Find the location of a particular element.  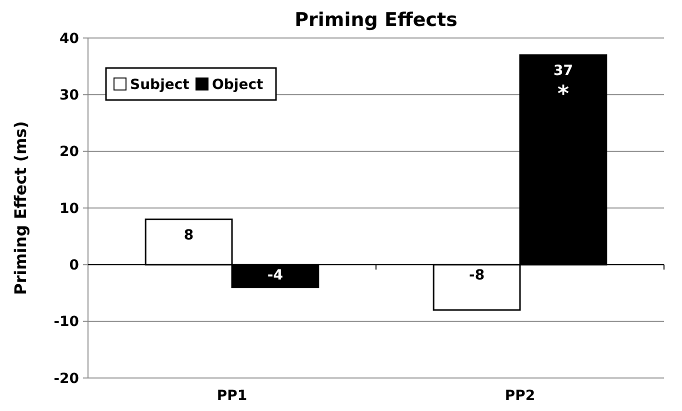

y-axis-title: Priming Effect (ms) is located at coordinates (20, 208).